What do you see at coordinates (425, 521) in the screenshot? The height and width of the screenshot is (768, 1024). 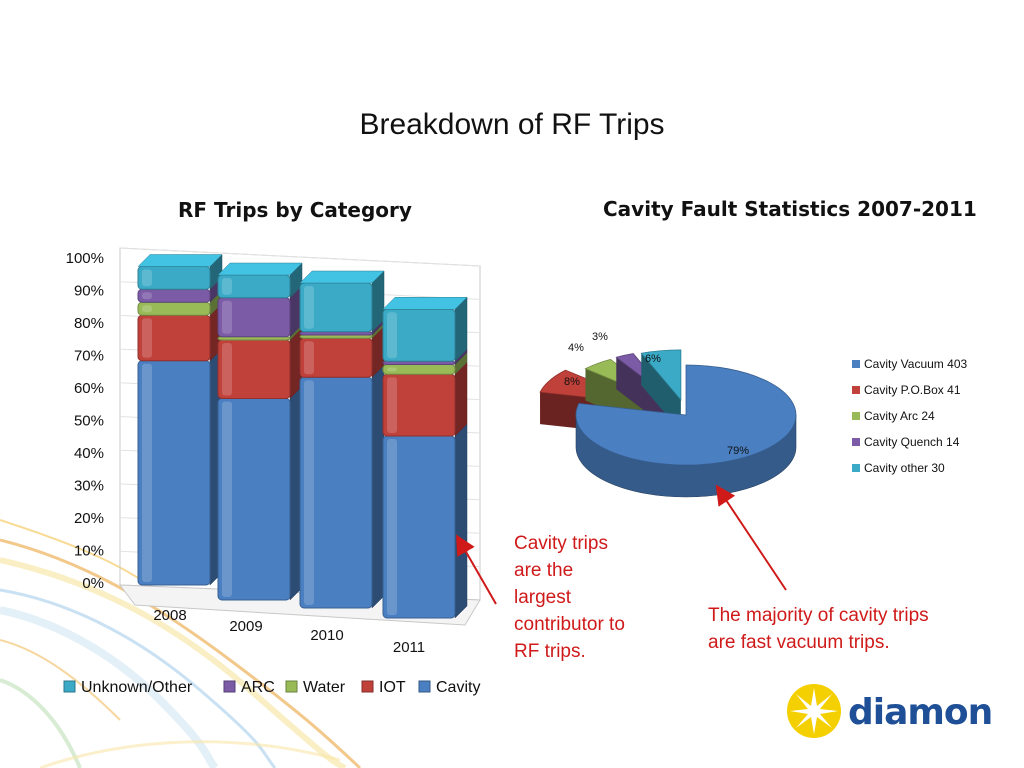 I see `bar-segment-cavity-2011` at bounding box center [425, 521].